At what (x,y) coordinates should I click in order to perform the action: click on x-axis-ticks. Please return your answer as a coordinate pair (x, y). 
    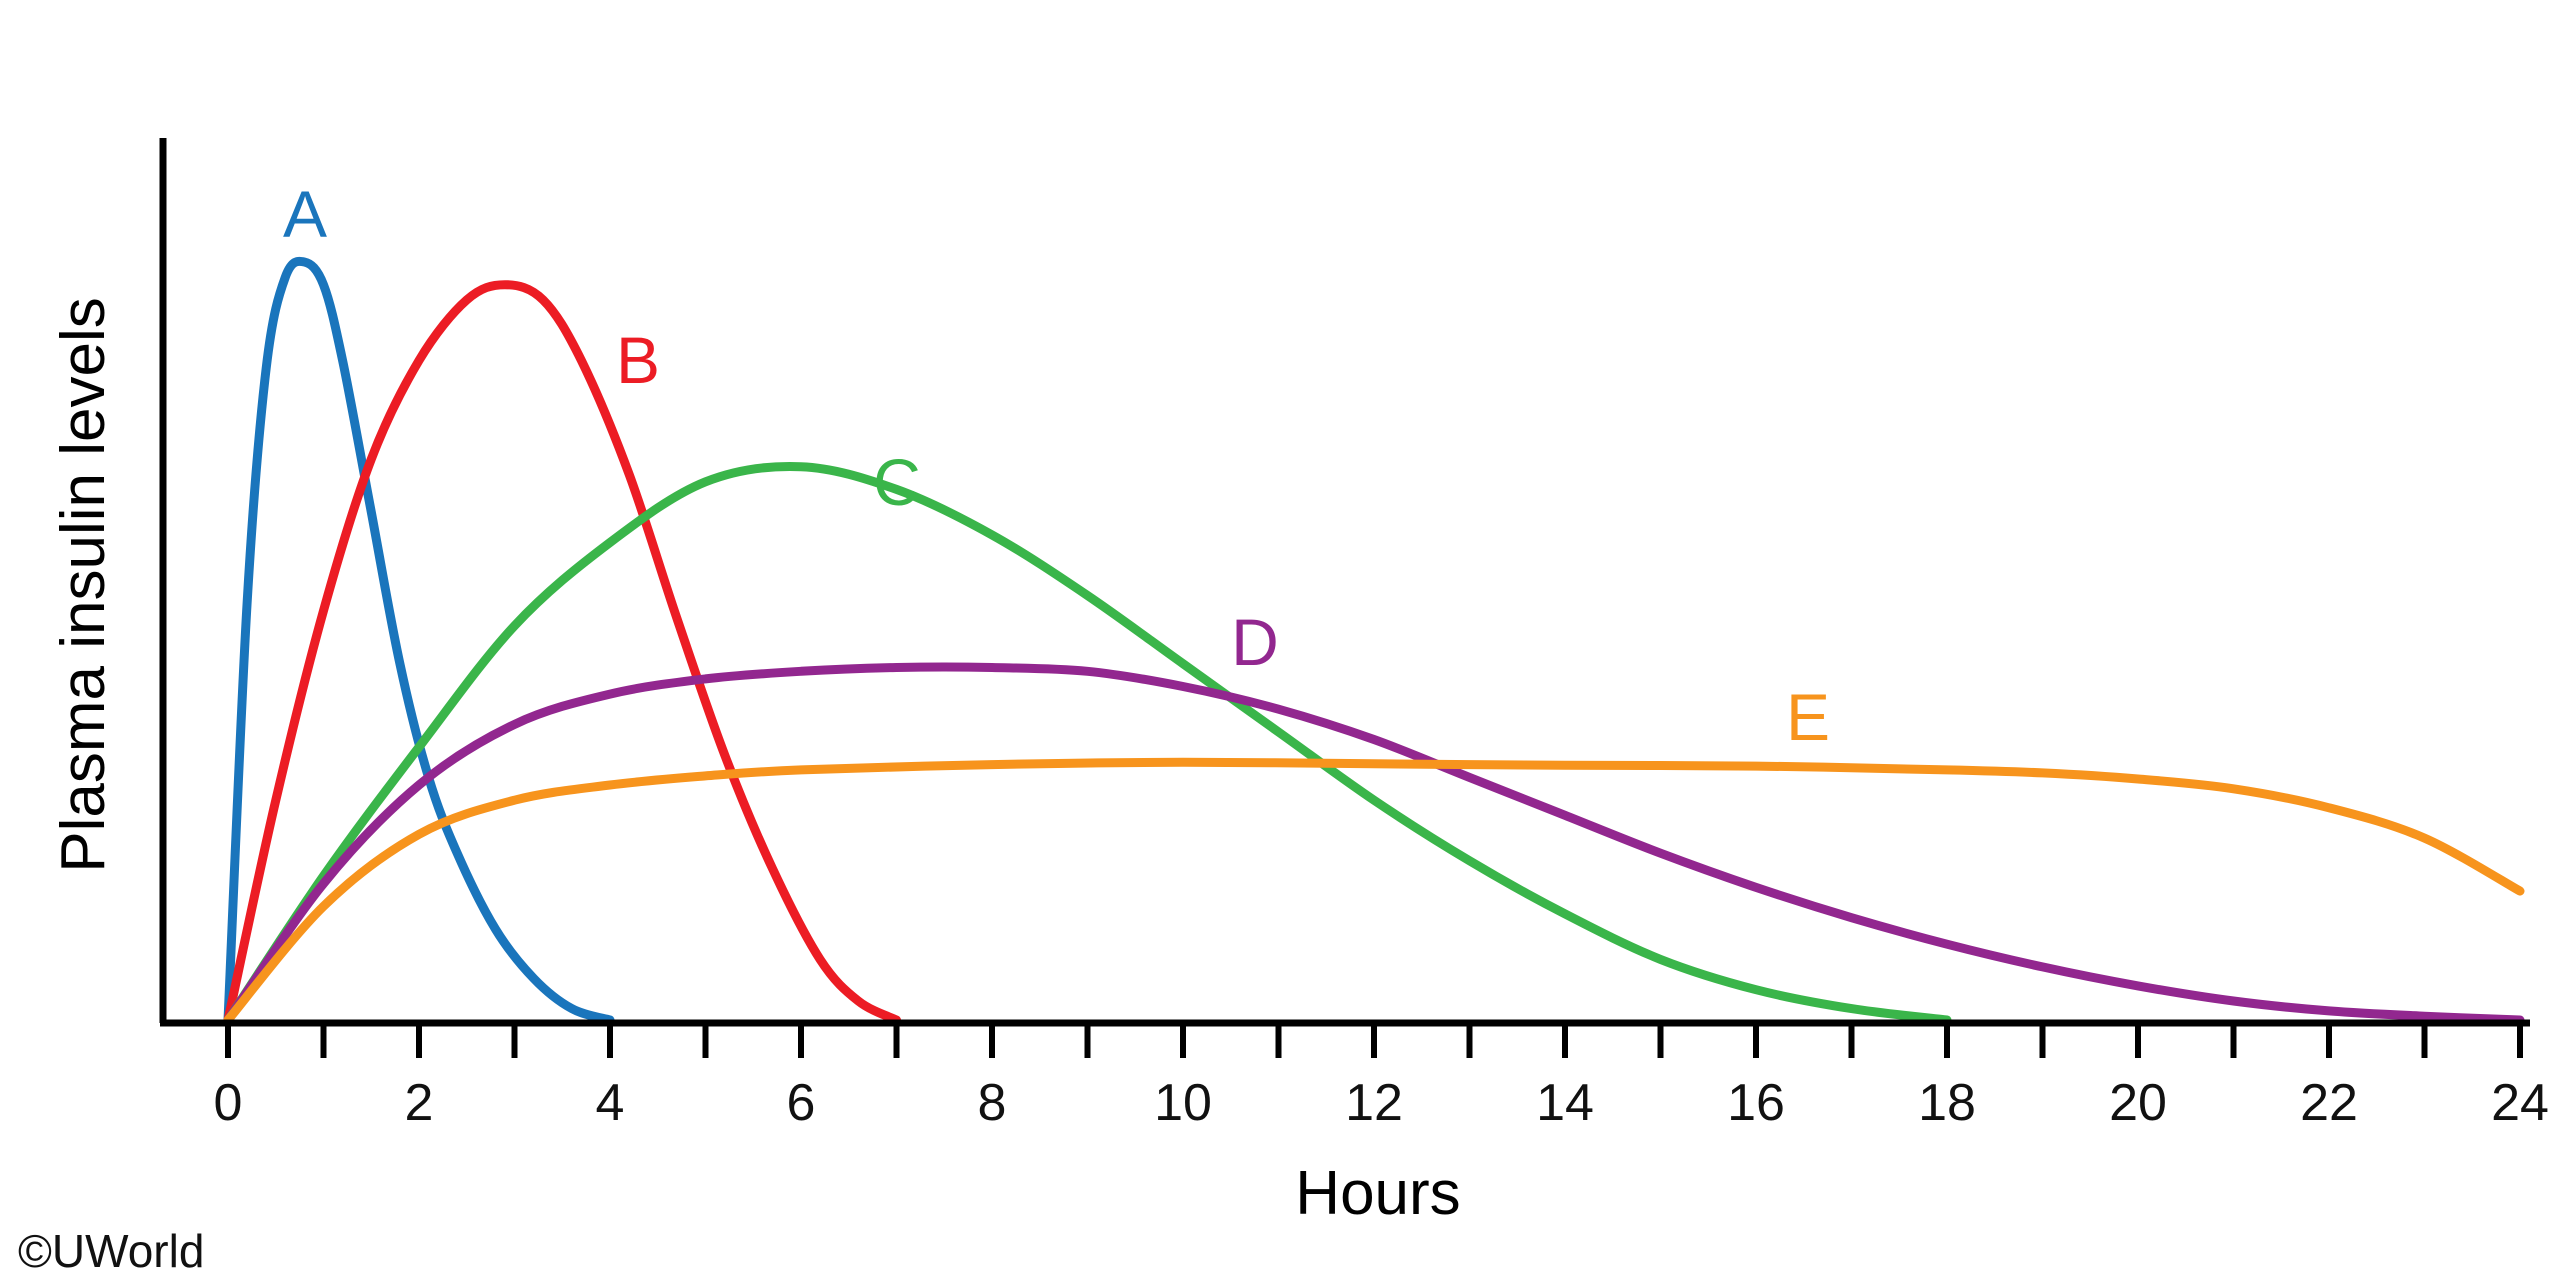
    Looking at the image, I should click on (1374, 1040).